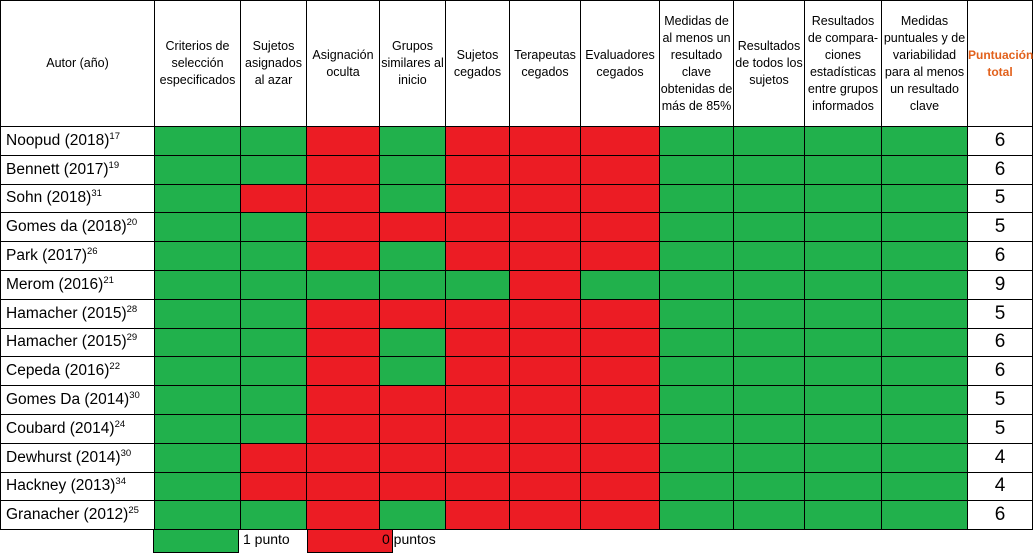  I want to click on header-author: Autor (año), so click(77, 63).